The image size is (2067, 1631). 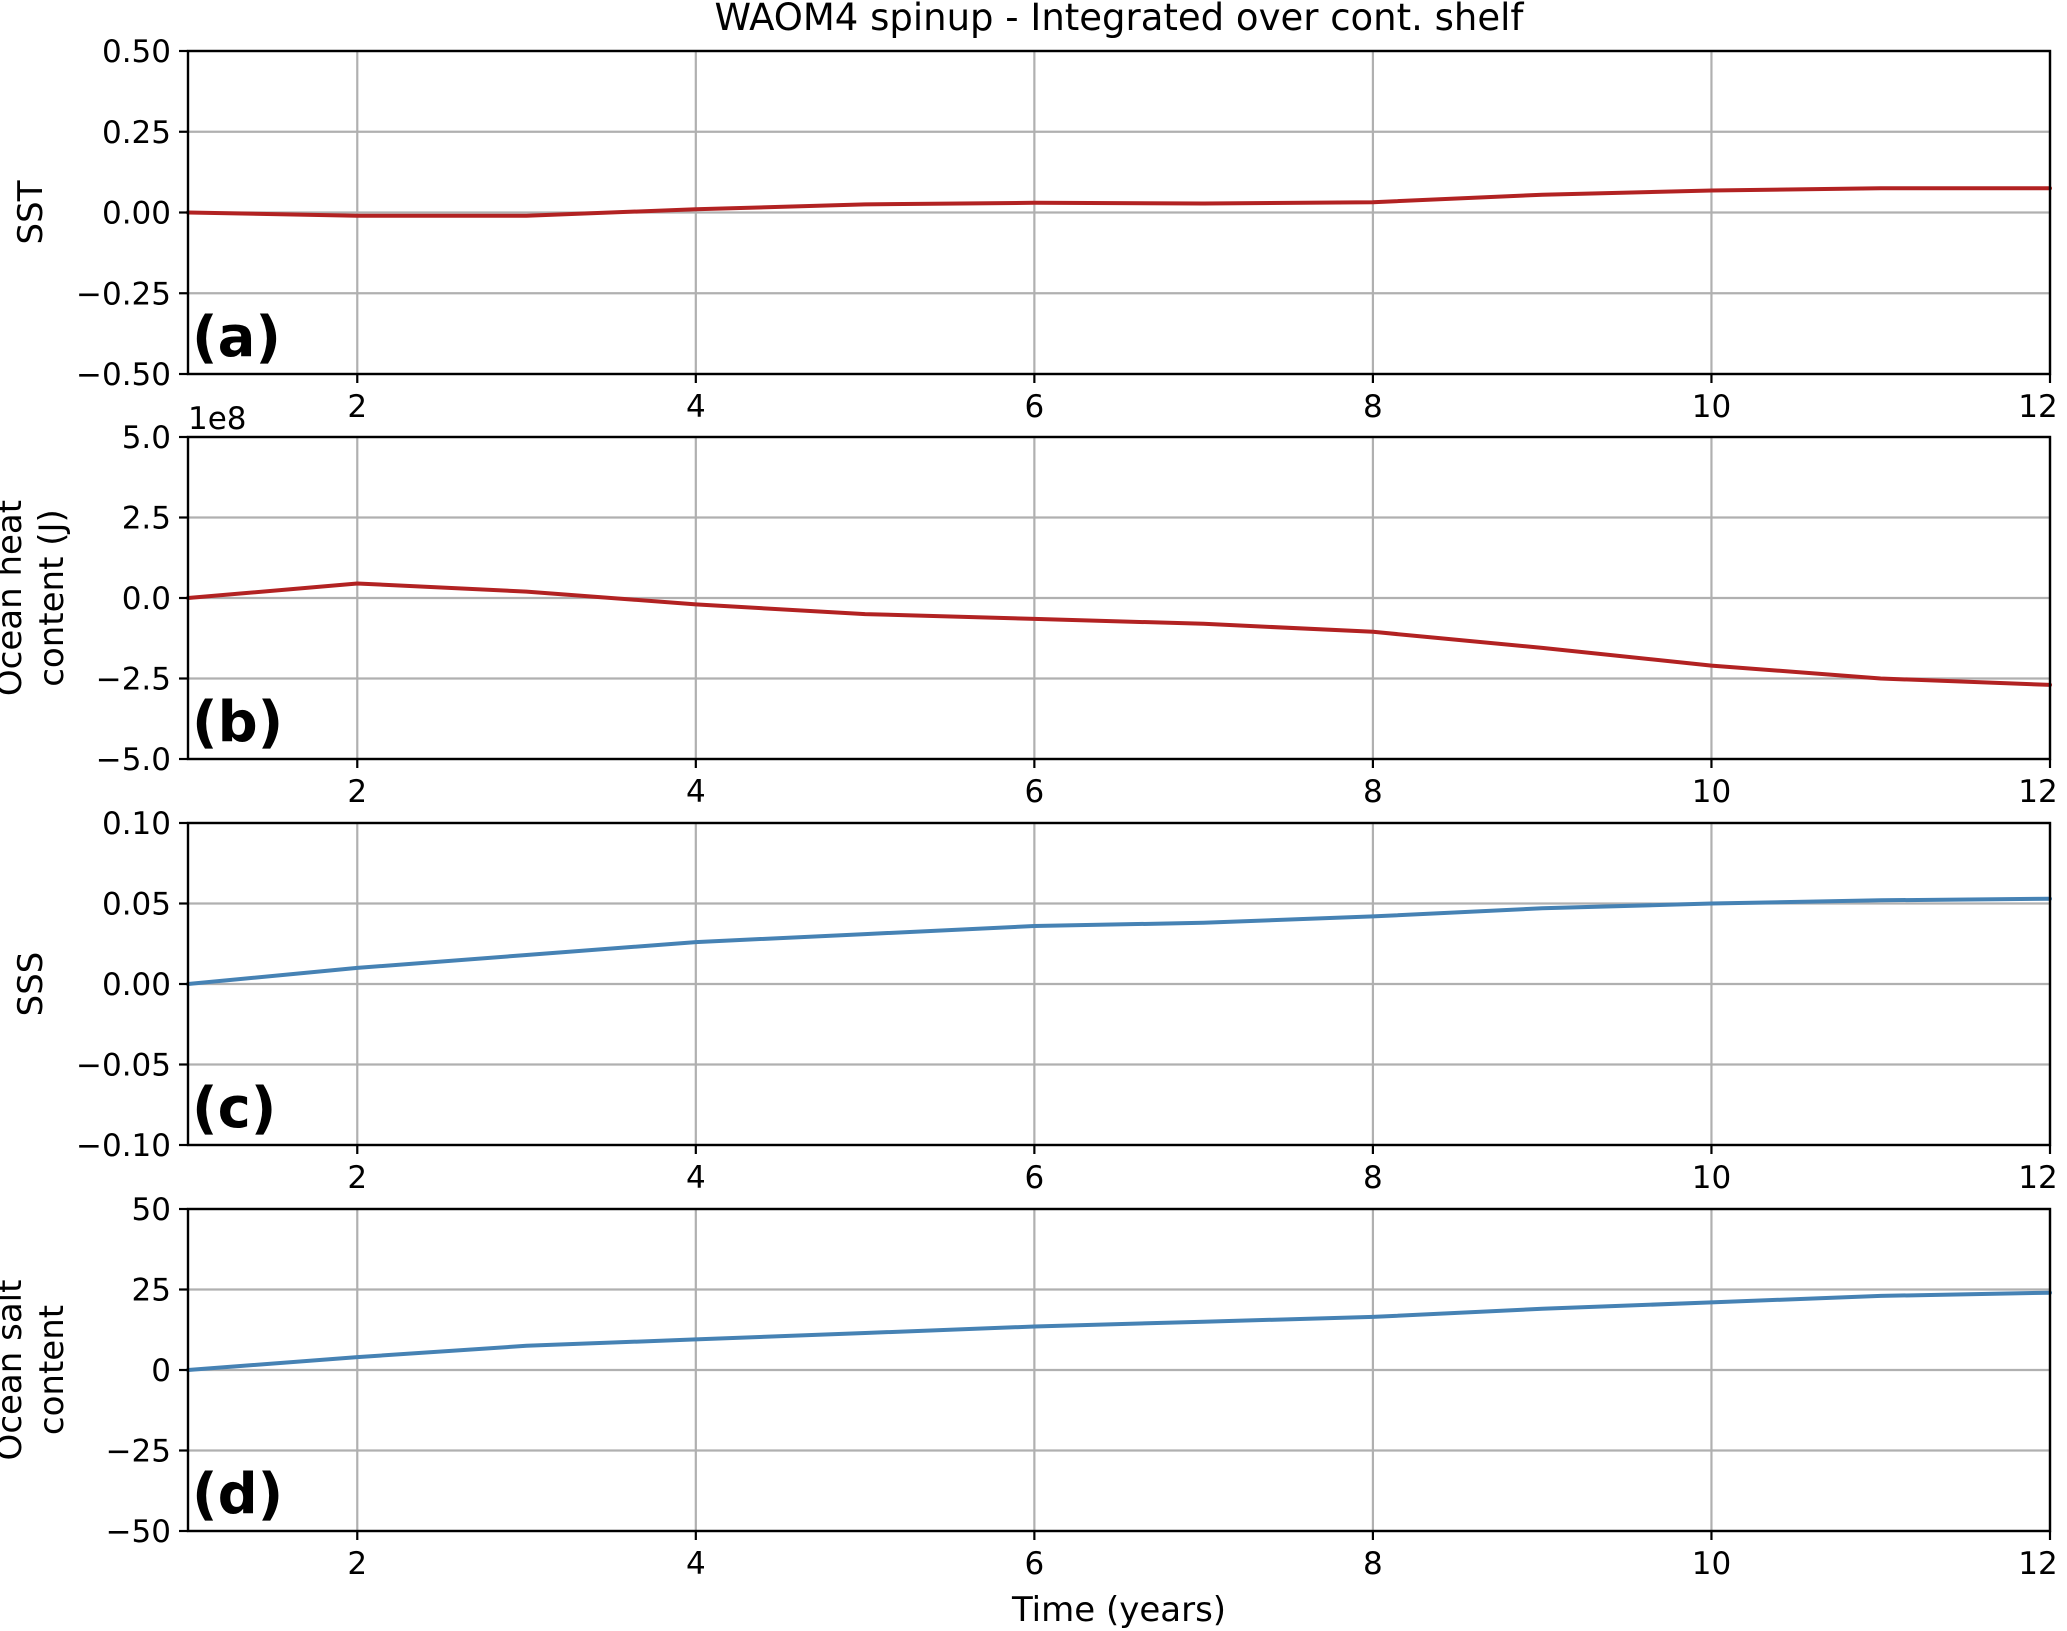 I want to click on y-tick-label: 0.0, so click(x=146, y=599).